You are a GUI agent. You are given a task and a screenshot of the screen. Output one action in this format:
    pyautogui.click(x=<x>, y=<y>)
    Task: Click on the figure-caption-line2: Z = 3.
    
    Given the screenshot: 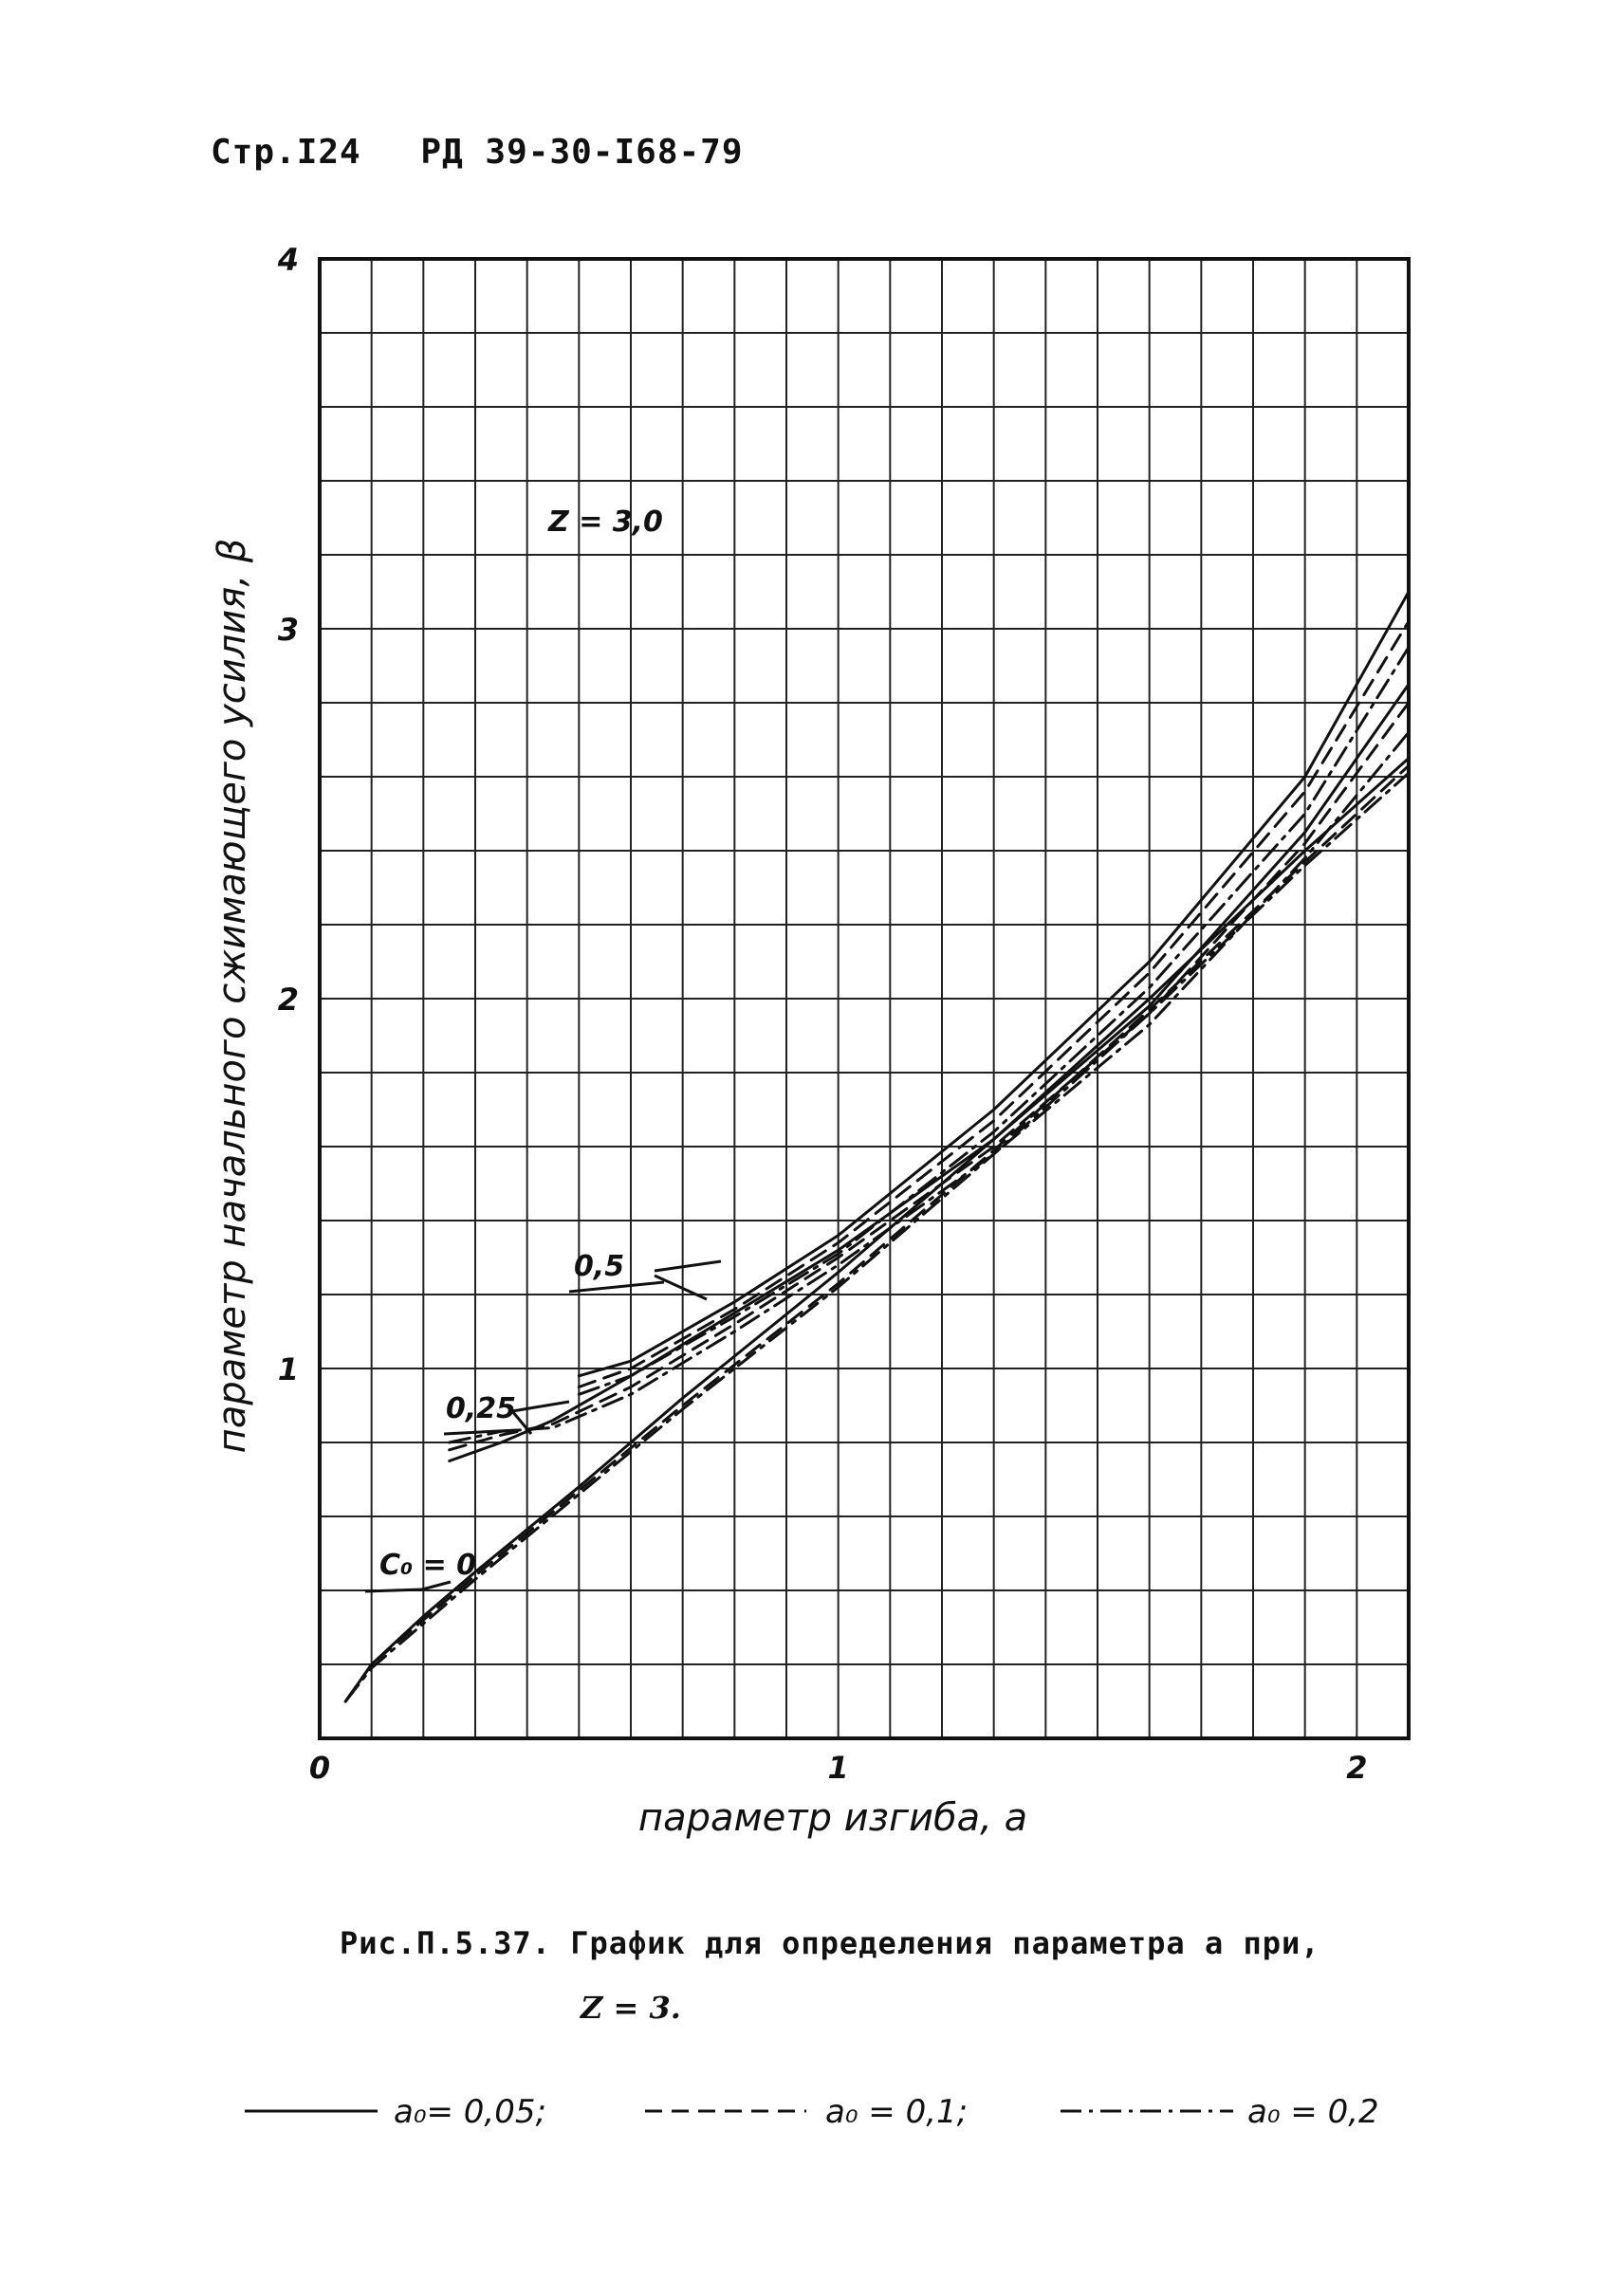 What is the action you would take?
    pyautogui.click(x=631, y=2008)
    